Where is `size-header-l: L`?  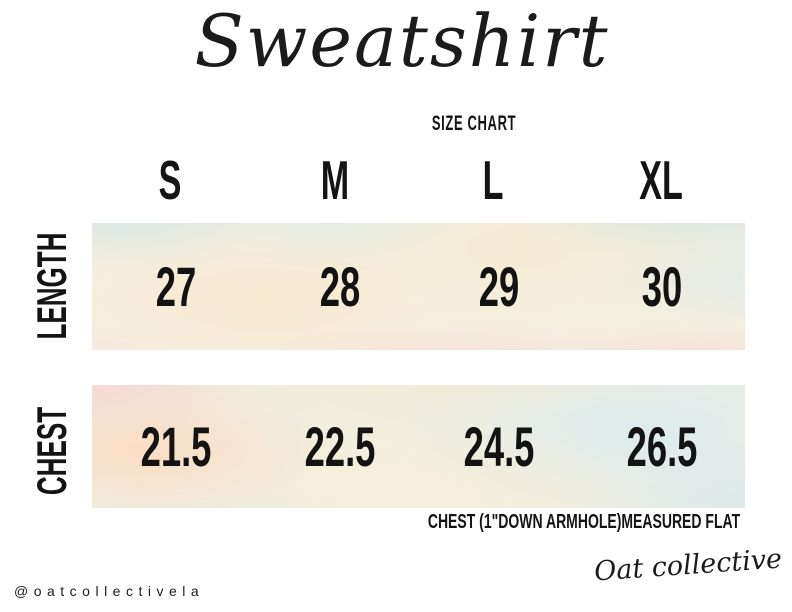 size-header-l: L is located at coordinates (493, 180).